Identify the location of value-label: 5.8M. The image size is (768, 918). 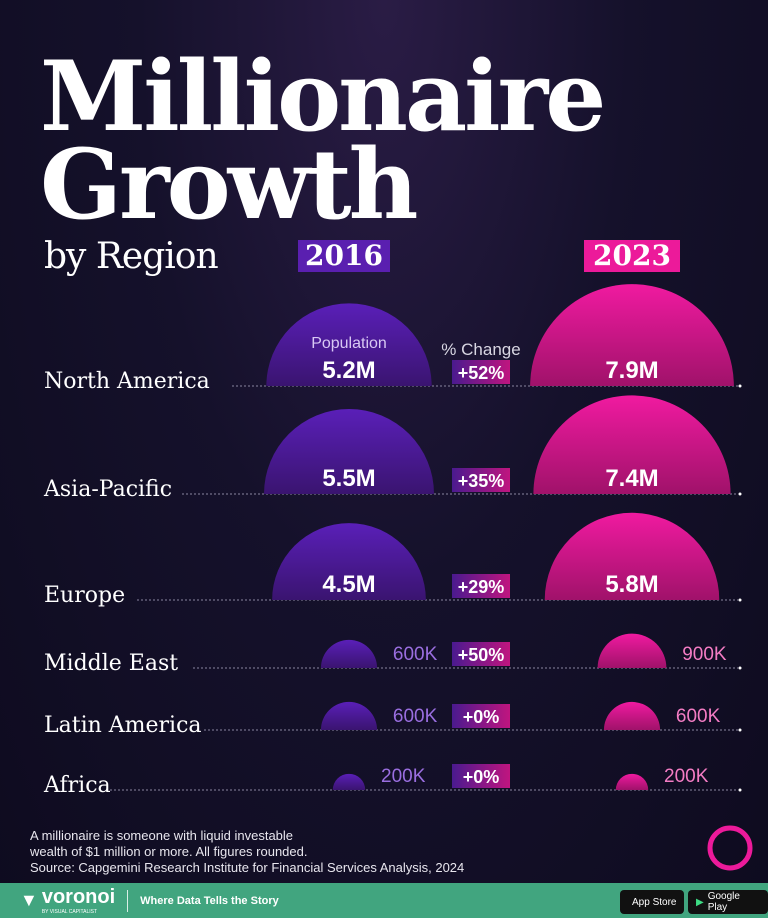
(631, 584).